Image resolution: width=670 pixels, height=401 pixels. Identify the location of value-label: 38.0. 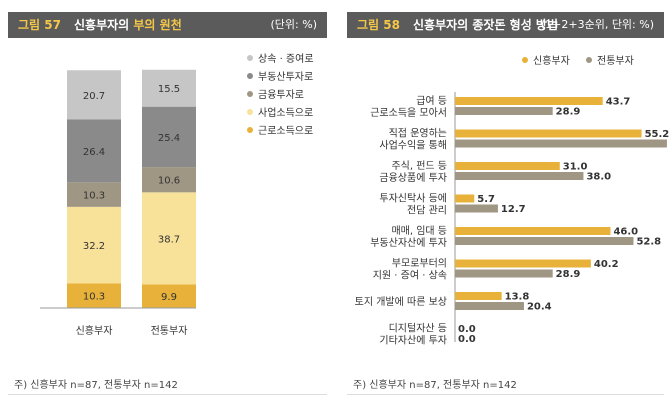
(598, 177).